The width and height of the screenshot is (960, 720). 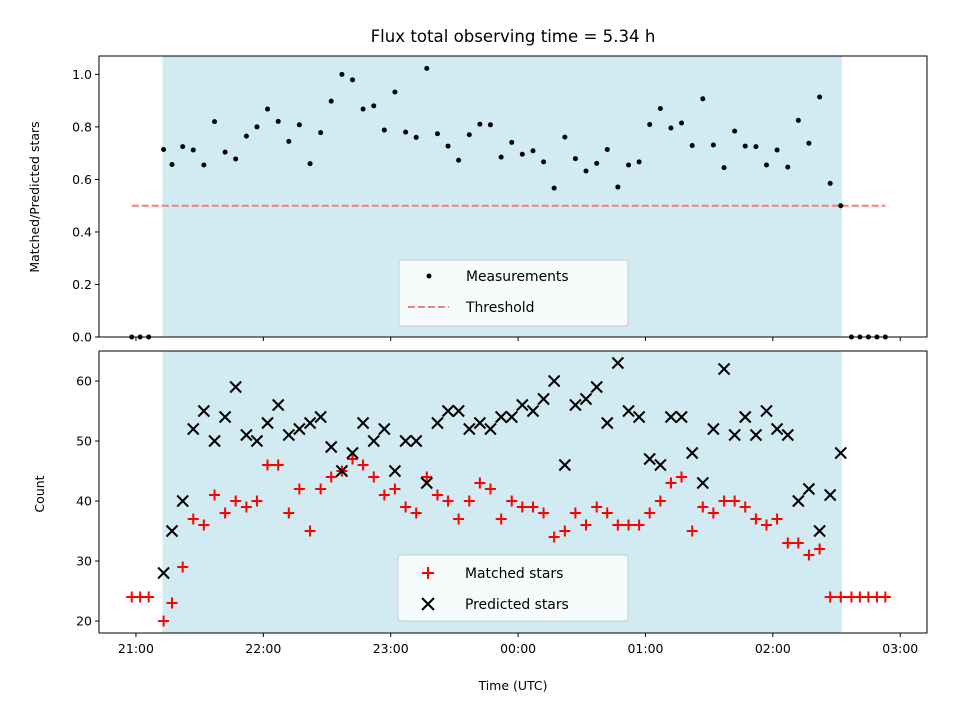 What do you see at coordinates (428, 573) in the screenshot?
I see `matched-stars-legend-marker` at bounding box center [428, 573].